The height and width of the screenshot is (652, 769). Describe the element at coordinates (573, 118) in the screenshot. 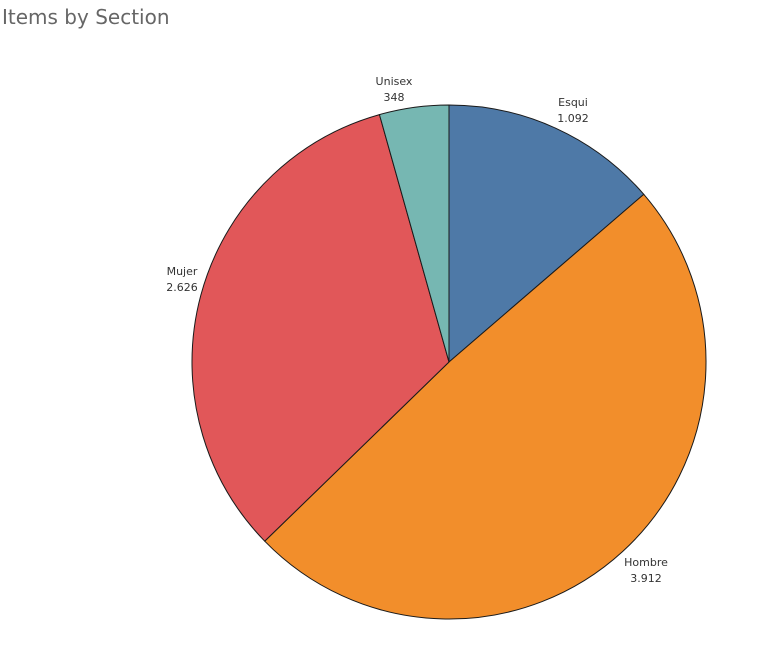

I see `slice-value-esqui: 1.092` at that location.